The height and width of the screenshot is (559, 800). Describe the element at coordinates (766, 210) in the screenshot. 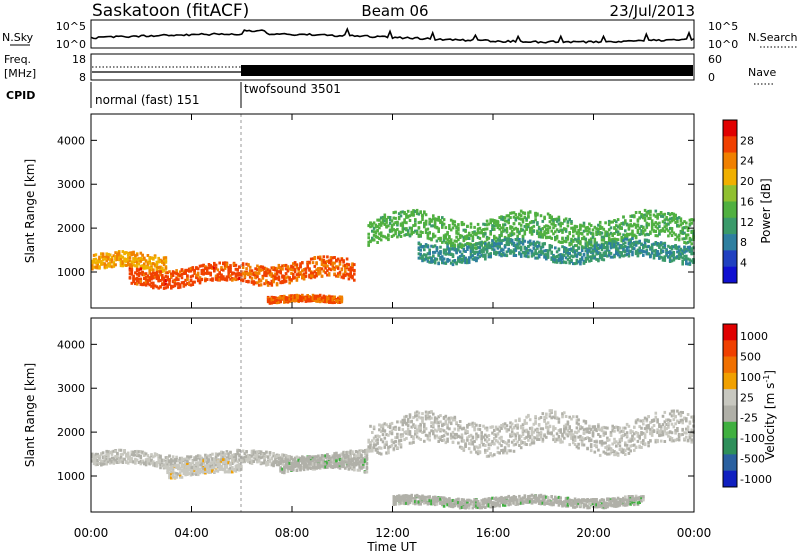

I see `power-colorbar-label: Power [dB]` at that location.